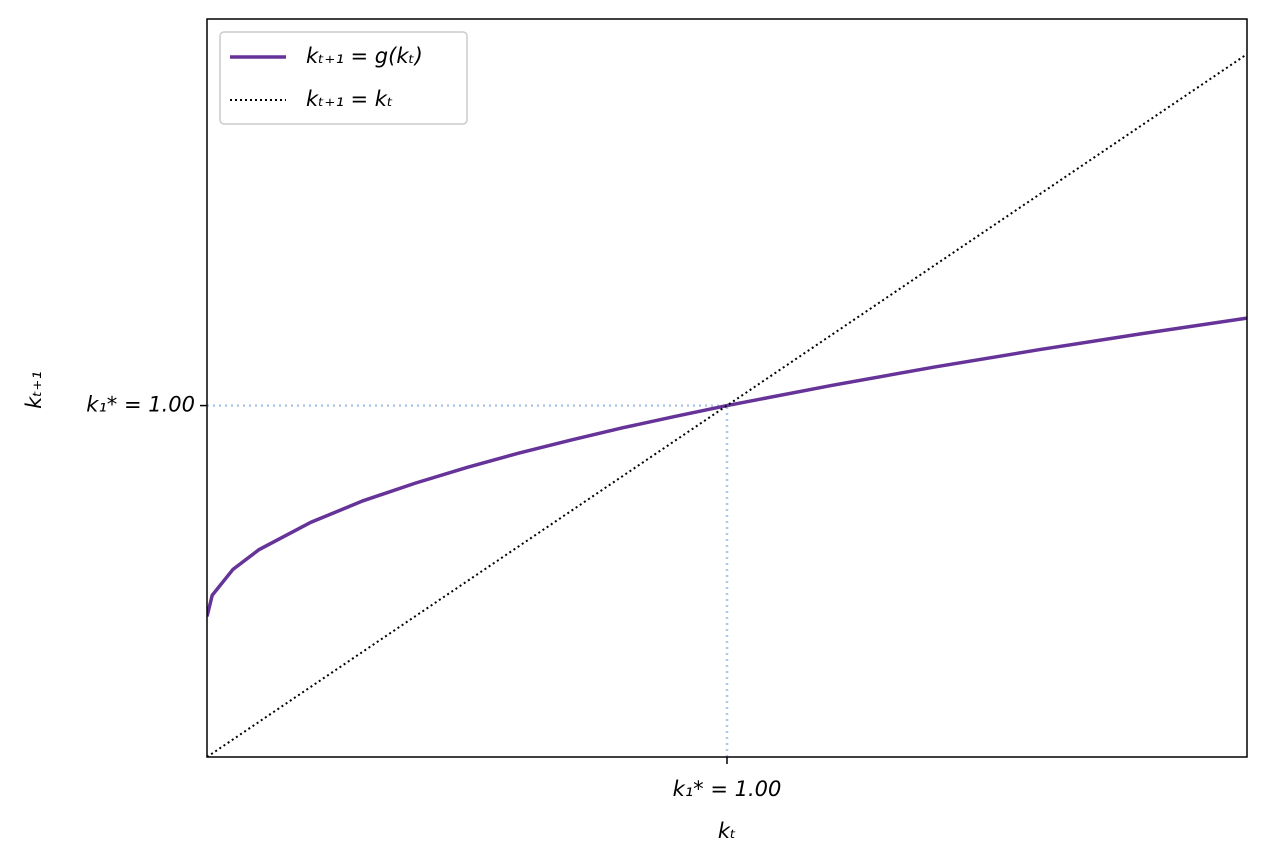  Describe the element at coordinates (727, 789) in the screenshot. I see `x-tick-label: k₁* = 1.00` at that location.